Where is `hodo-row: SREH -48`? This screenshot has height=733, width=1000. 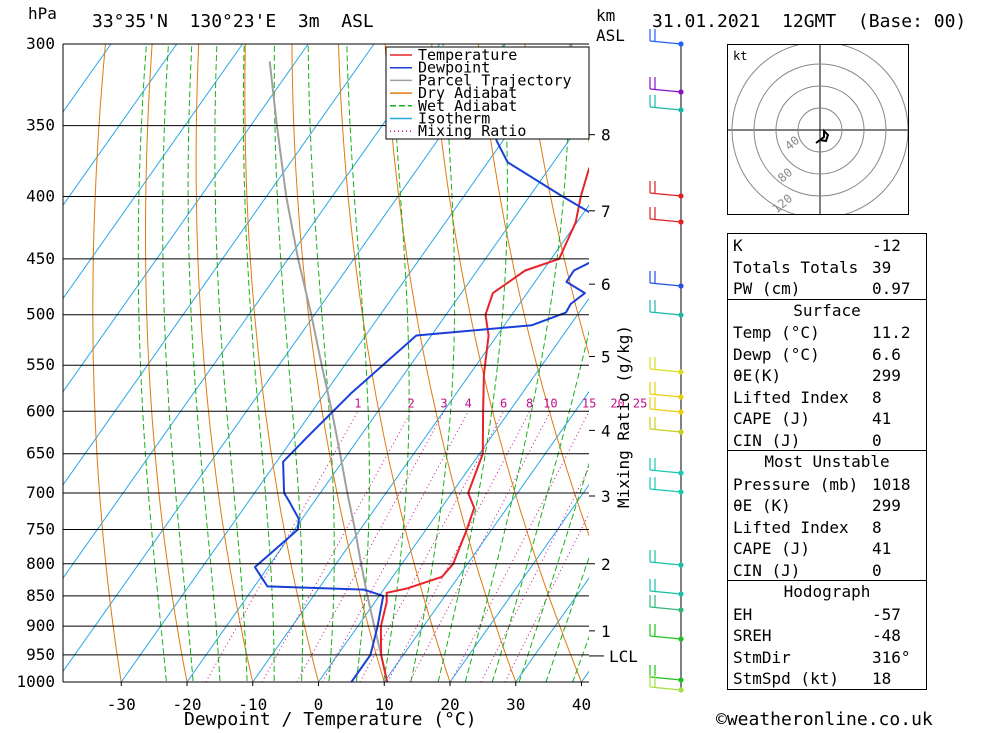 hodo-row: SREH -48 is located at coordinates (817, 635).